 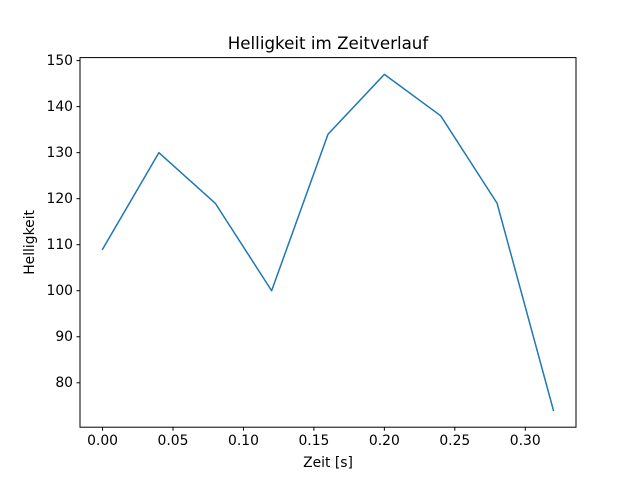 What do you see at coordinates (329, 43) in the screenshot?
I see `chart-title: Helligkeit im Zeitverlauf` at bounding box center [329, 43].